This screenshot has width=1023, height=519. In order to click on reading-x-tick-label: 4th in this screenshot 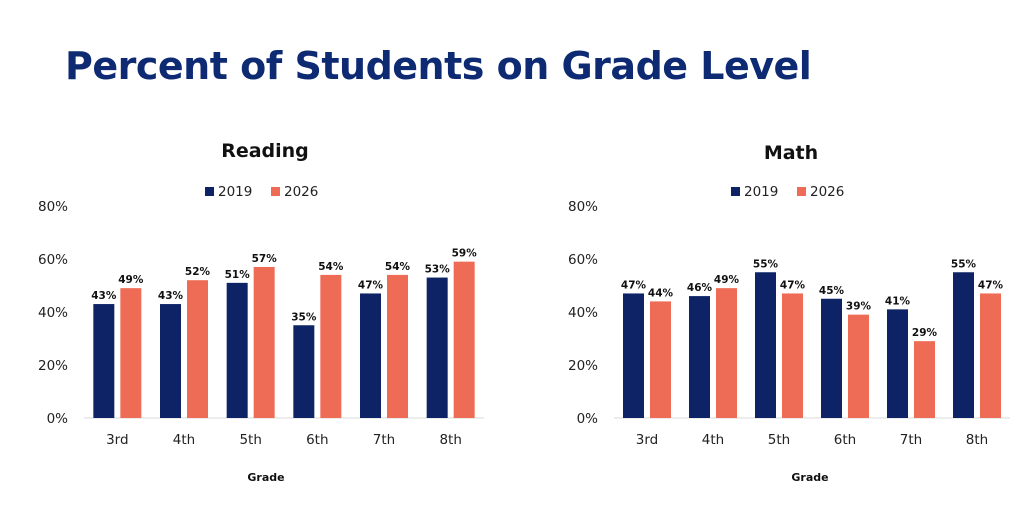, I will do `click(184, 440)`.